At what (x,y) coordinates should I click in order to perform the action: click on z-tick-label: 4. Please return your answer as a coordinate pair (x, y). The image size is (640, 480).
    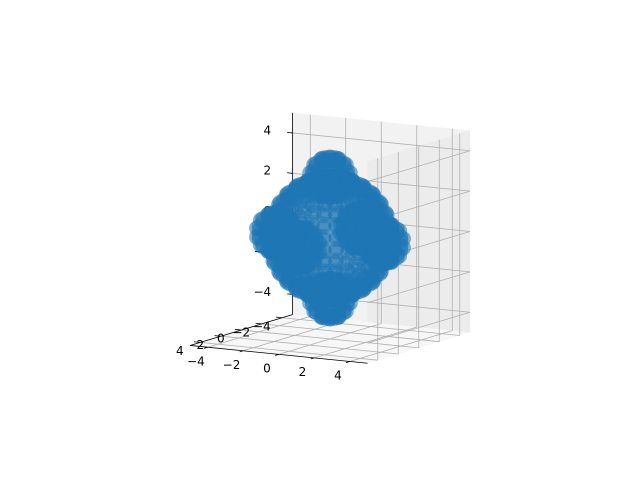
    Looking at the image, I should click on (268, 130).